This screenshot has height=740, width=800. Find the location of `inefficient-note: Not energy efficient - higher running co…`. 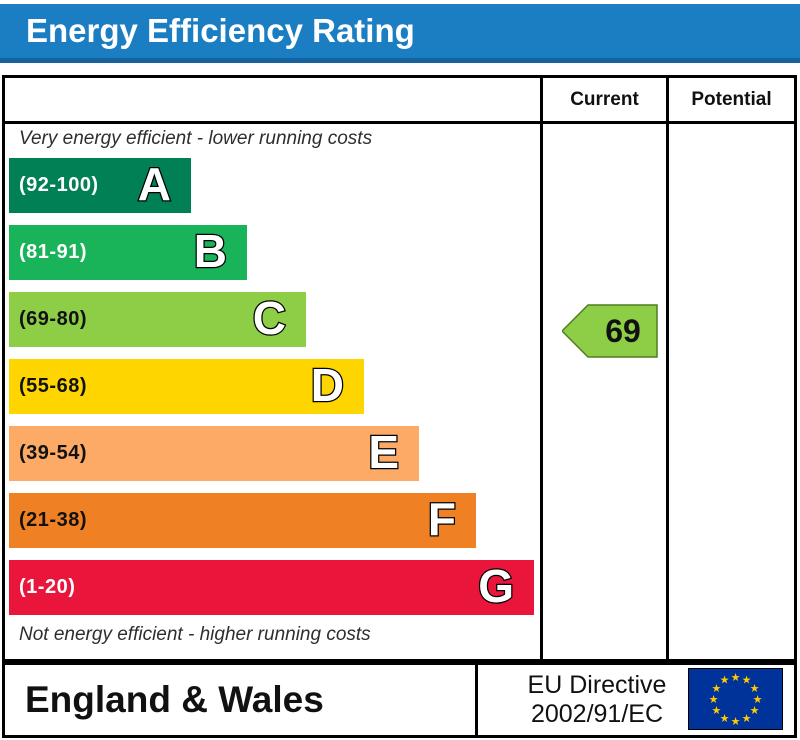

inefficient-note: Not energy efficient - higher running co… is located at coordinates (195, 634).